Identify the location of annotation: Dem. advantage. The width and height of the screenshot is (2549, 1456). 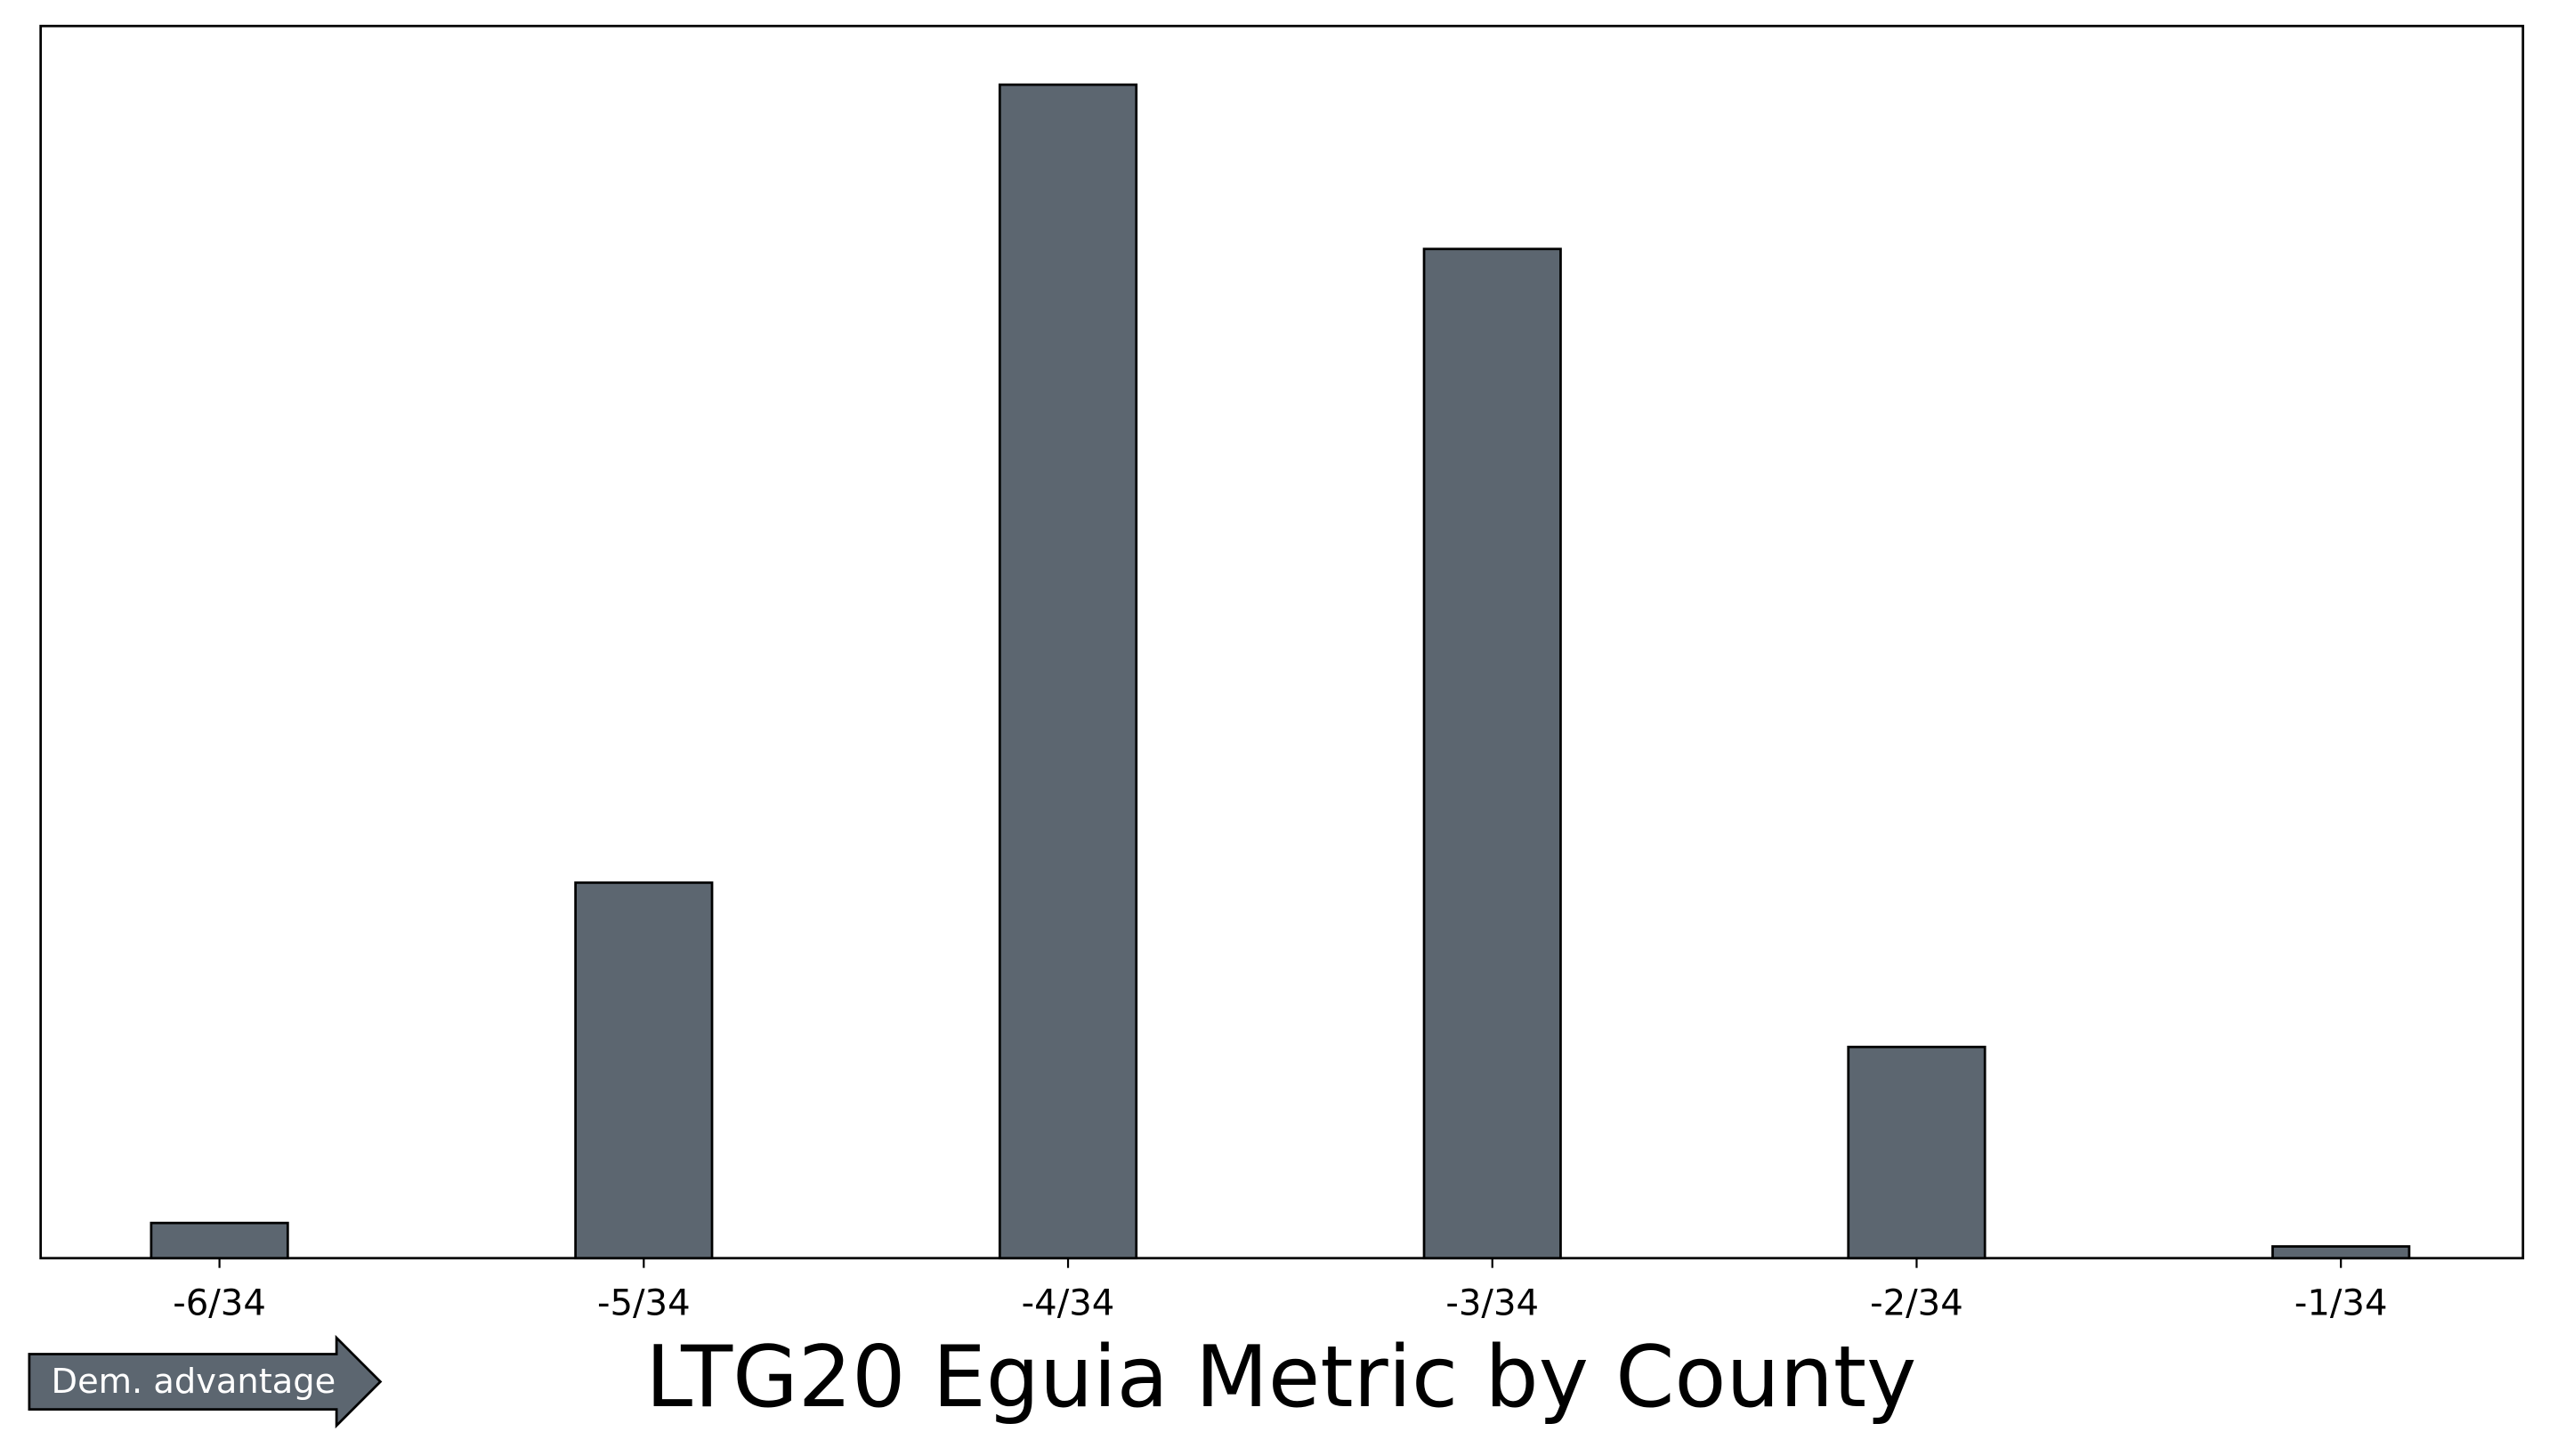
(194, 1382).